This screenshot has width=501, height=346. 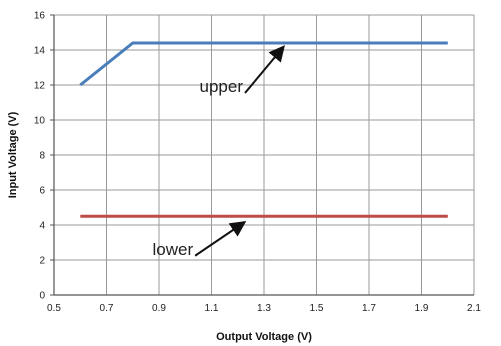 I want to click on y-tick-label: 8, so click(x=42, y=156).